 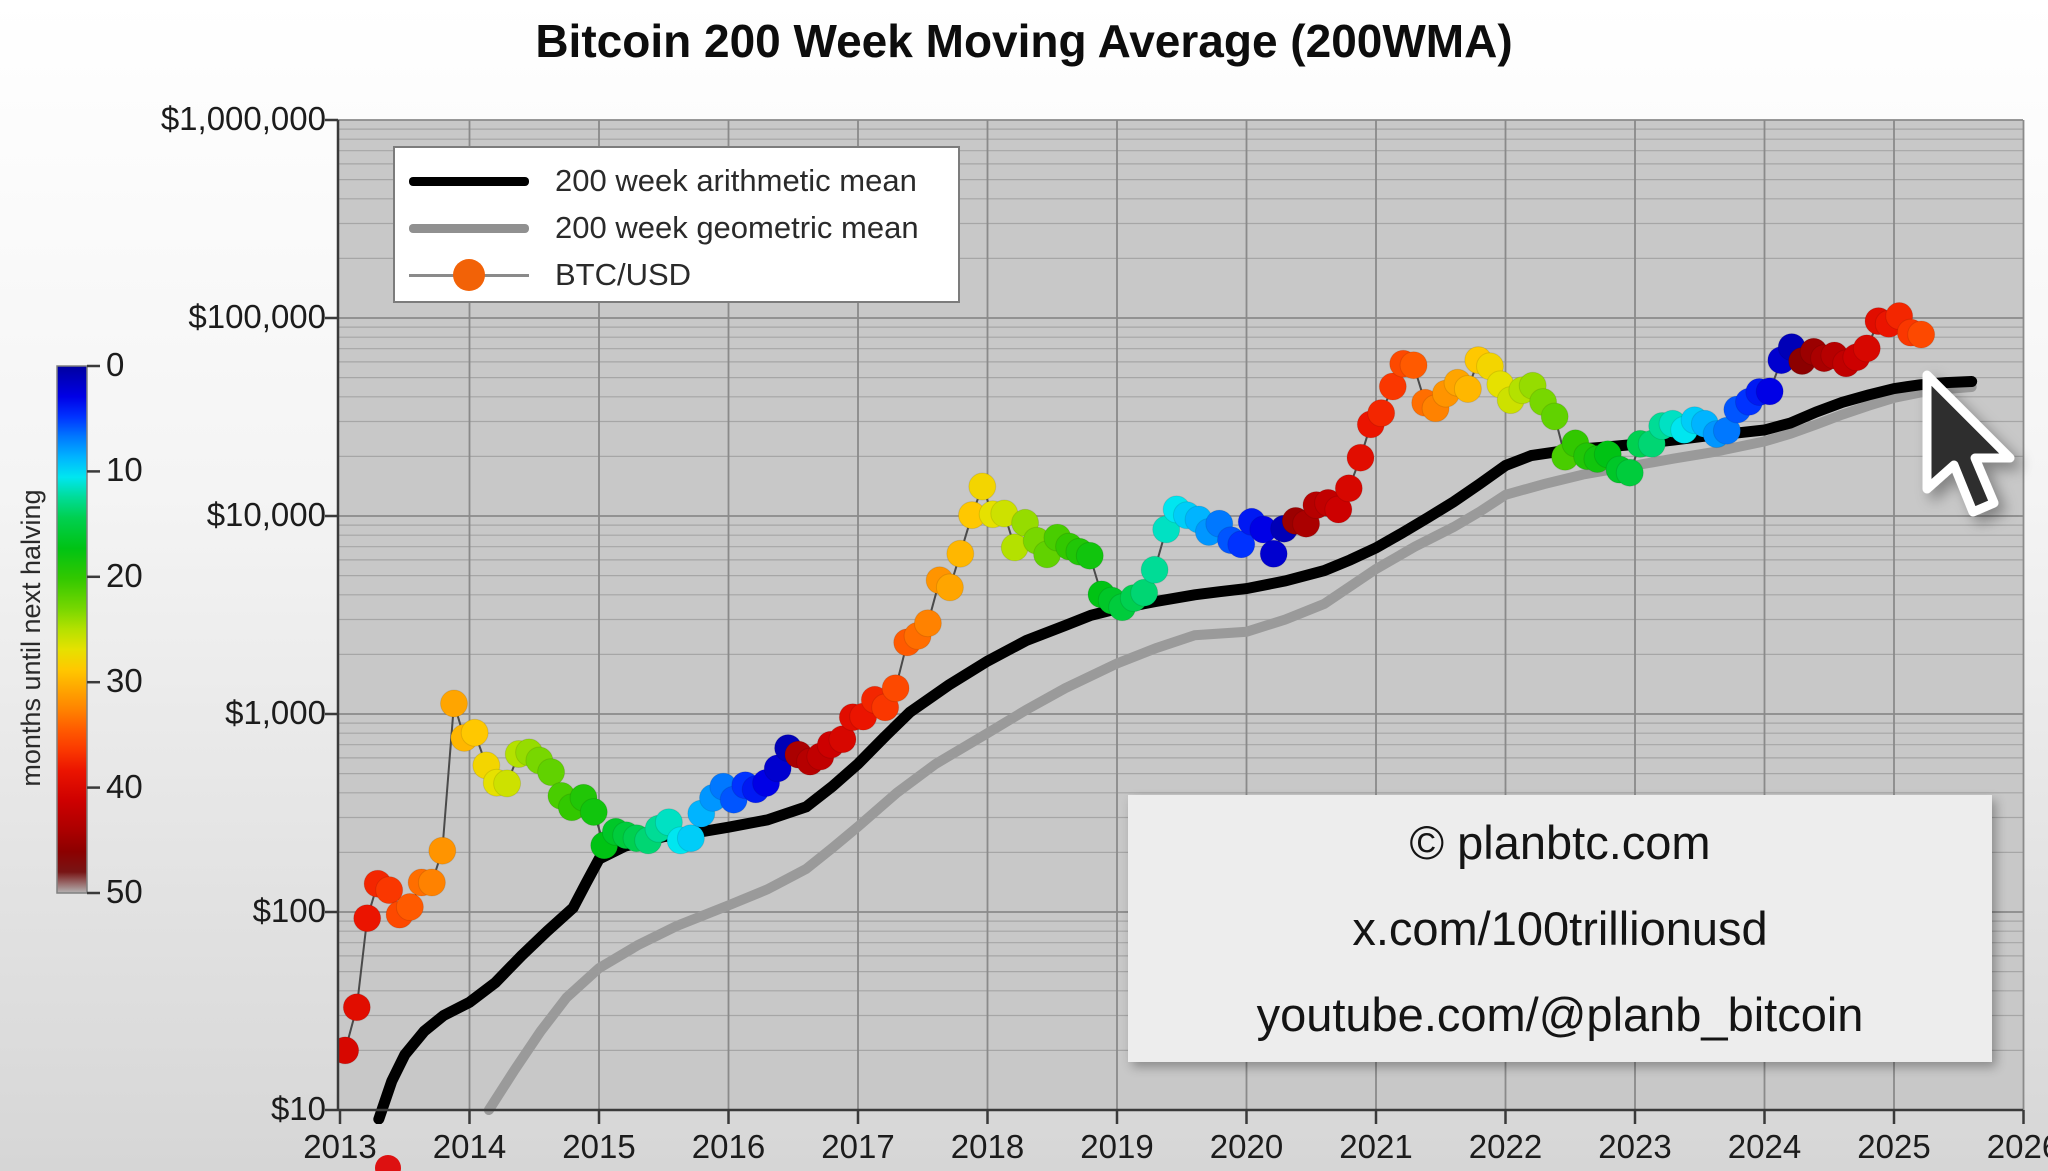 I want to click on colorbar-axis-label: months until next halving, so click(x=31, y=638).